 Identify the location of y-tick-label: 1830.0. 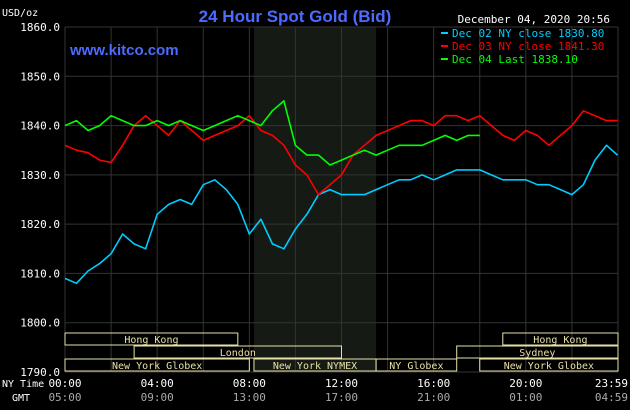
(40, 175).